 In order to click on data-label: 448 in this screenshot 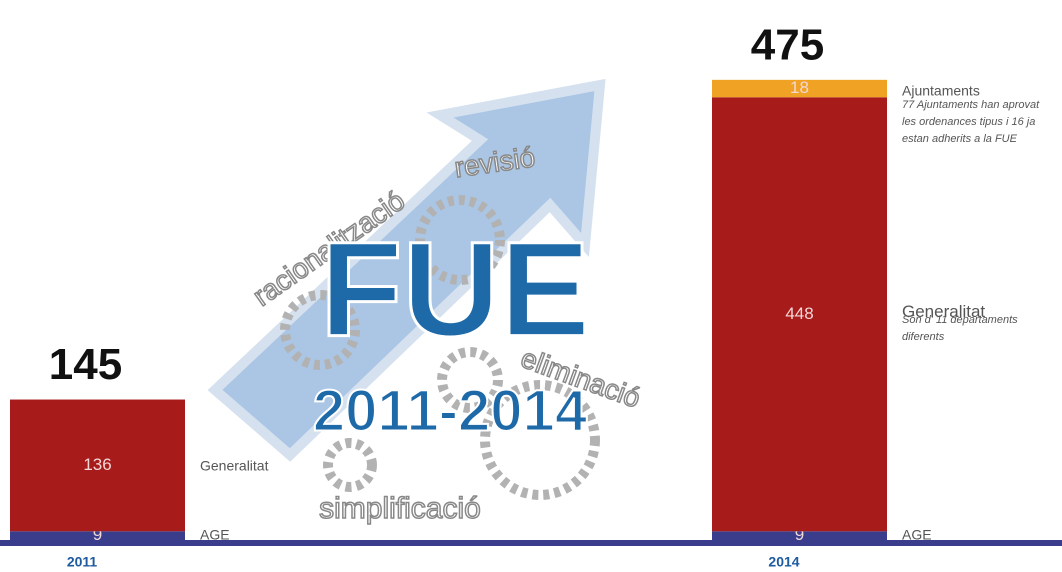, I will do `click(799, 313)`.